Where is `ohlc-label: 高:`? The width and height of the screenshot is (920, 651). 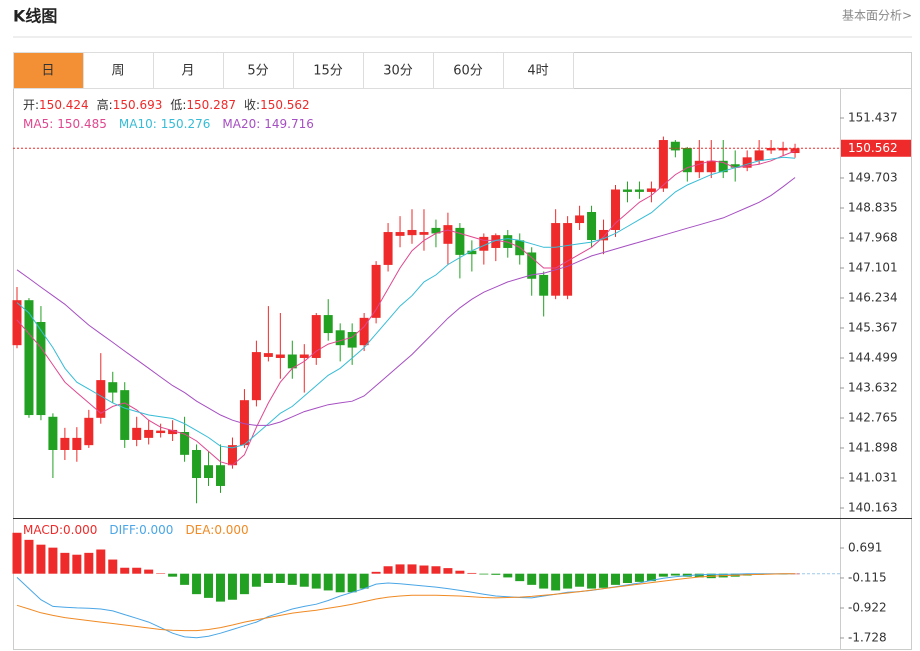
ohlc-label: 高: is located at coordinates (105, 104).